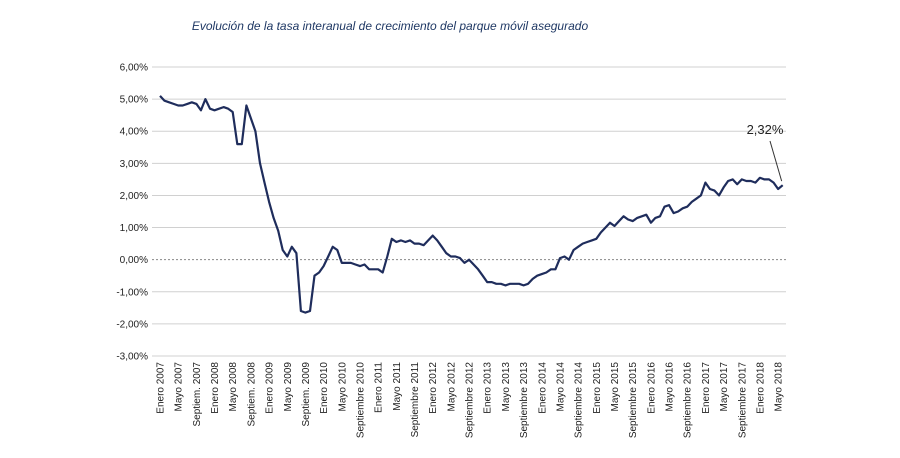 Image resolution: width=900 pixels, height=458 pixels. I want to click on x-tick-label: Enero 2017, so click(706, 388).